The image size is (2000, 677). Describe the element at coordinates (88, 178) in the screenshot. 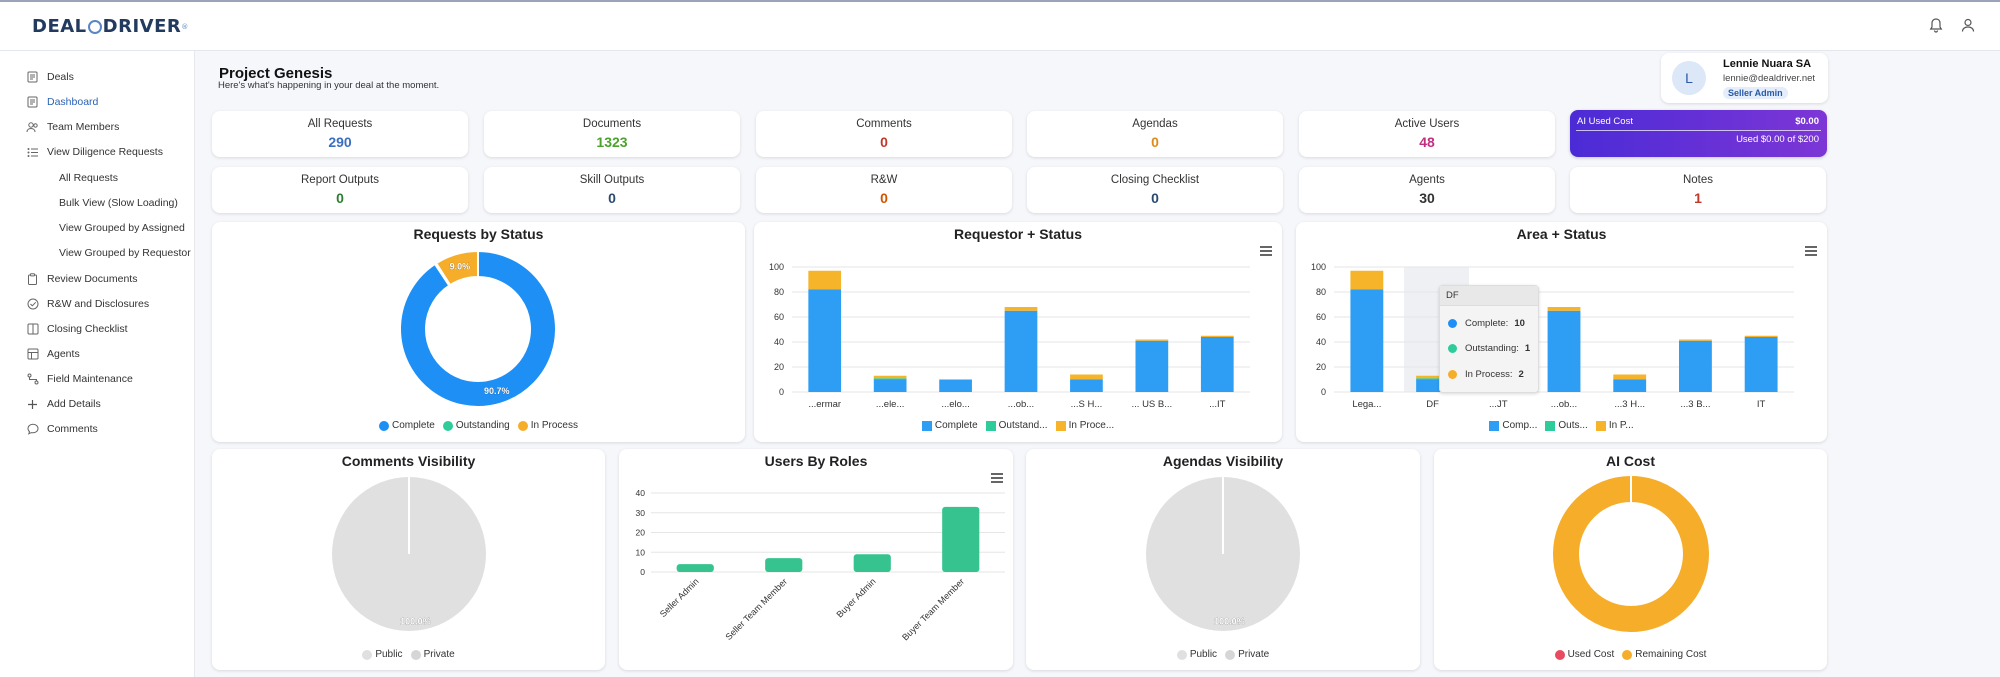

I see `sidebar-subitem-all-requests: All Requests` at that location.